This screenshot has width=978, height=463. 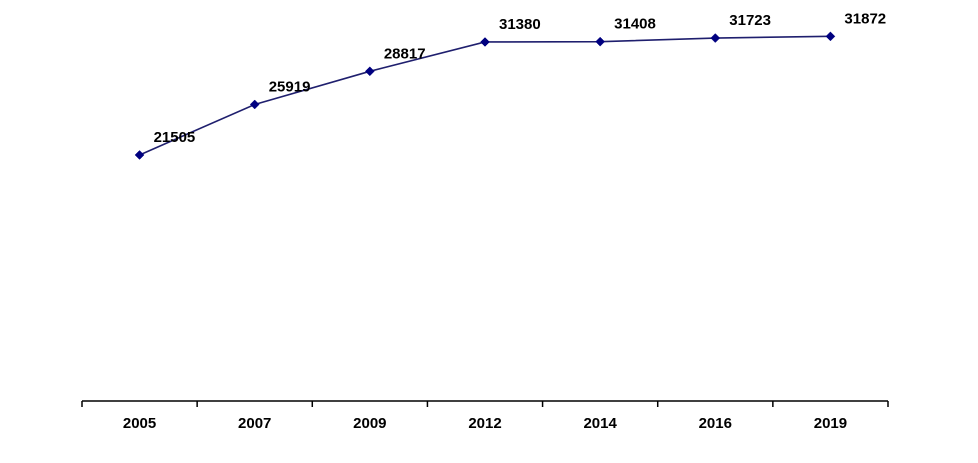 What do you see at coordinates (830, 423) in the screenshot?
I see `x-tick-label: 2019` at bounding box center [830, 423].